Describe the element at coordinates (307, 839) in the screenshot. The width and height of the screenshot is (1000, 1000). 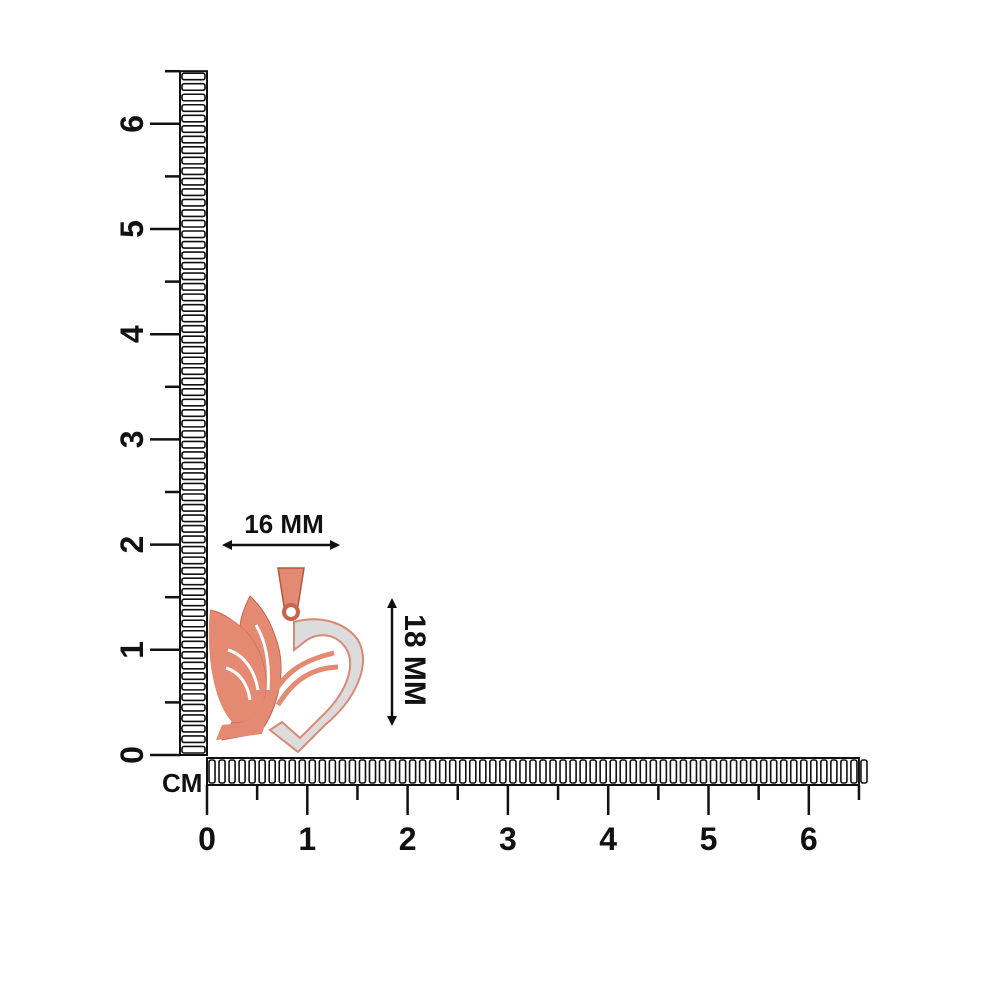
I see `tick-label: 1` at that location.